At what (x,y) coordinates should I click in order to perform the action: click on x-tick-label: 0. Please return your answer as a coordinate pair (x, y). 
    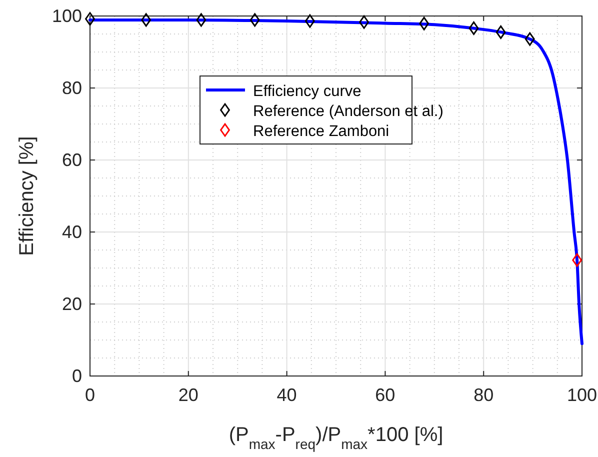
    Looking at the image, I should click on (90, 395).